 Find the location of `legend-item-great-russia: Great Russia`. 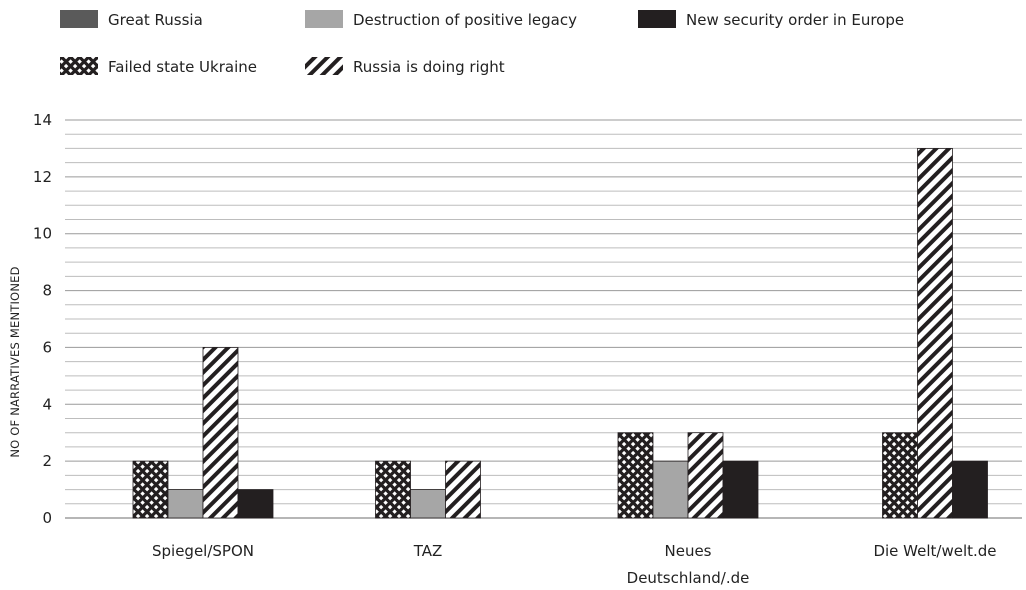

legend-item-great-russia: Great Russia is located at coordinates (131, 19).